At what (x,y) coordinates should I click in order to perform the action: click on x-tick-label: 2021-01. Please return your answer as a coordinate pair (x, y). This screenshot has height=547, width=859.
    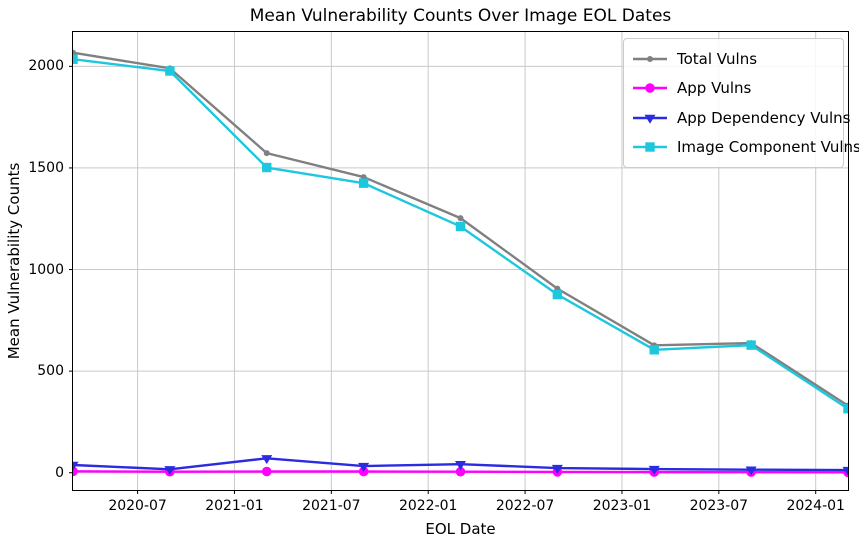
    Looking at the image, I should click on (234, 506).